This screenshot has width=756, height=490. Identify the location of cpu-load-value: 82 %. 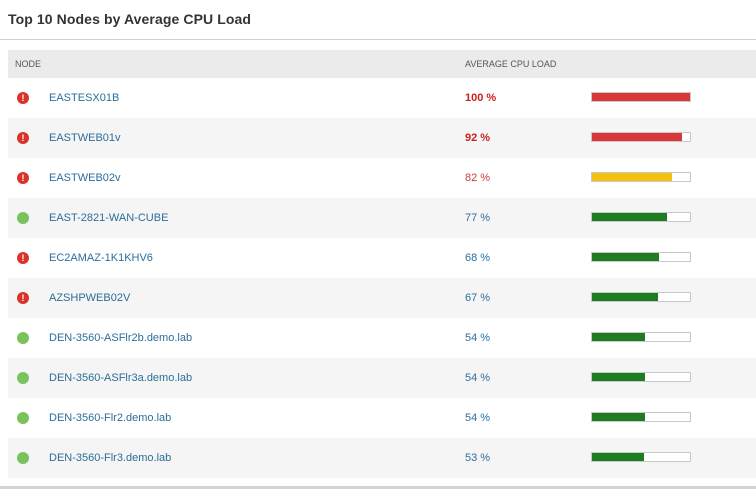
(478, 178).